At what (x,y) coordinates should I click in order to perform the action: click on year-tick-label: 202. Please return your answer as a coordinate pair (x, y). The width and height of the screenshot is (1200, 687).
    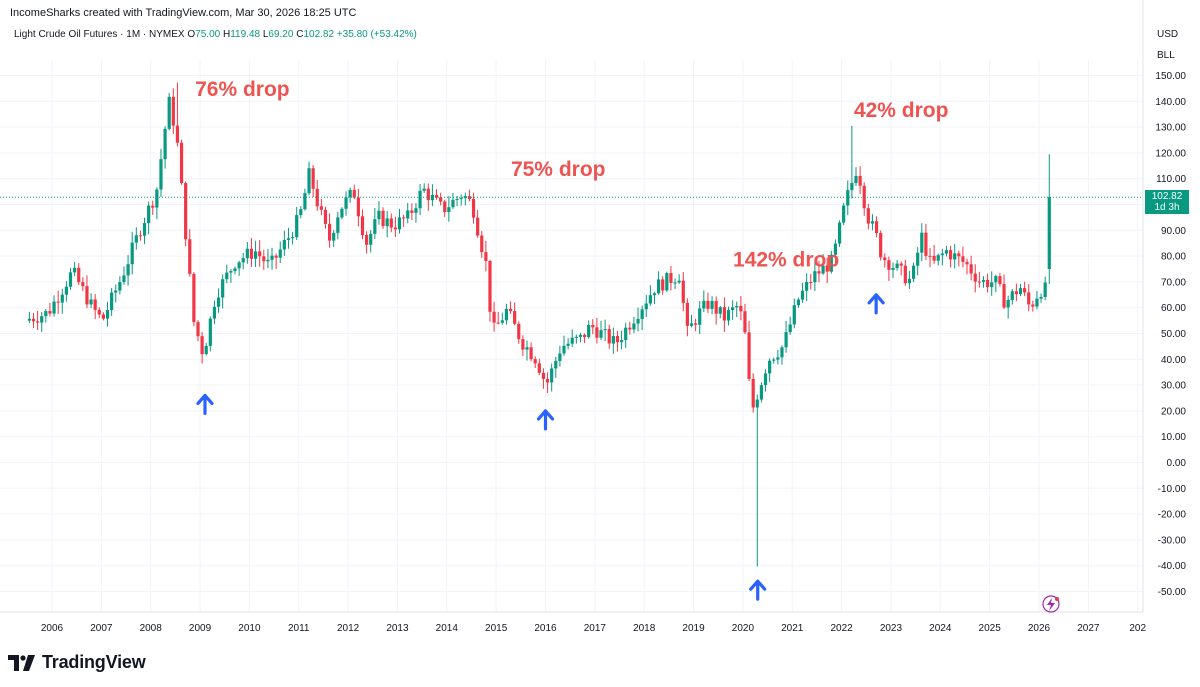
    Looking at the image, I should click on (1137, 628).